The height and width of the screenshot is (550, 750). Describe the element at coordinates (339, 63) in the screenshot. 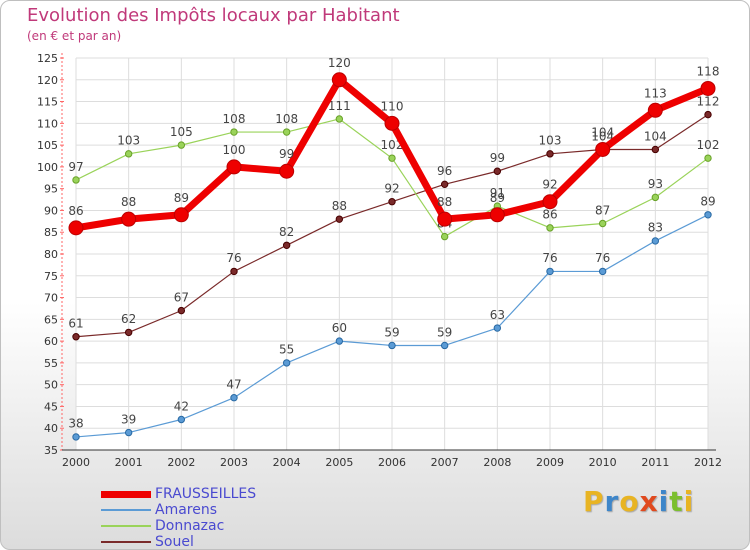

I see `data-label-frausseilles: 120` at that location.